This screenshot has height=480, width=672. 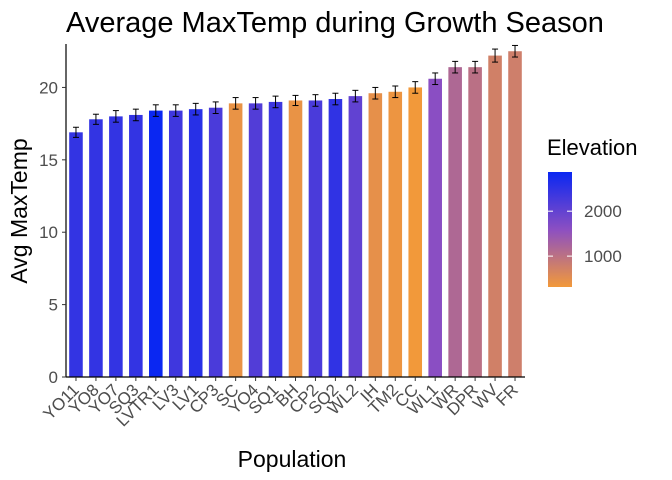 What do you see at coordinates (355, 96) in the screenshot?
I see `error-bar-wl2` at bounding box center [355, 96].